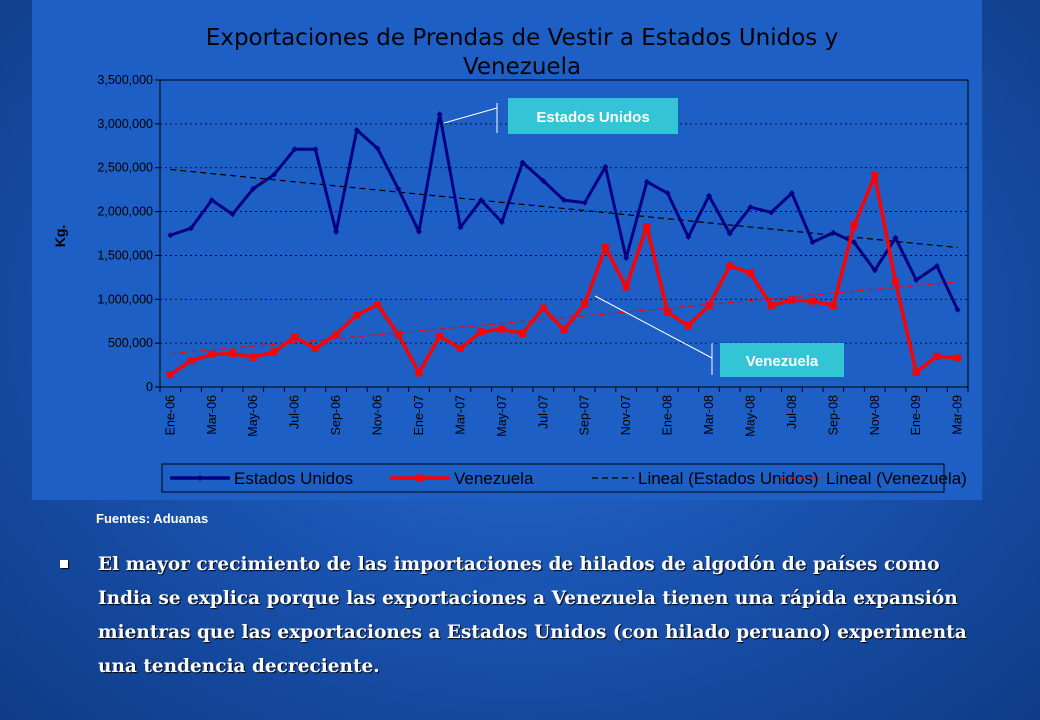 This screenshot has height=720, width=1040. What do you see at coordinates (494, 478) in the screenshot?
I see `legend-label: Venezuela` at bounding box center [494, 478].